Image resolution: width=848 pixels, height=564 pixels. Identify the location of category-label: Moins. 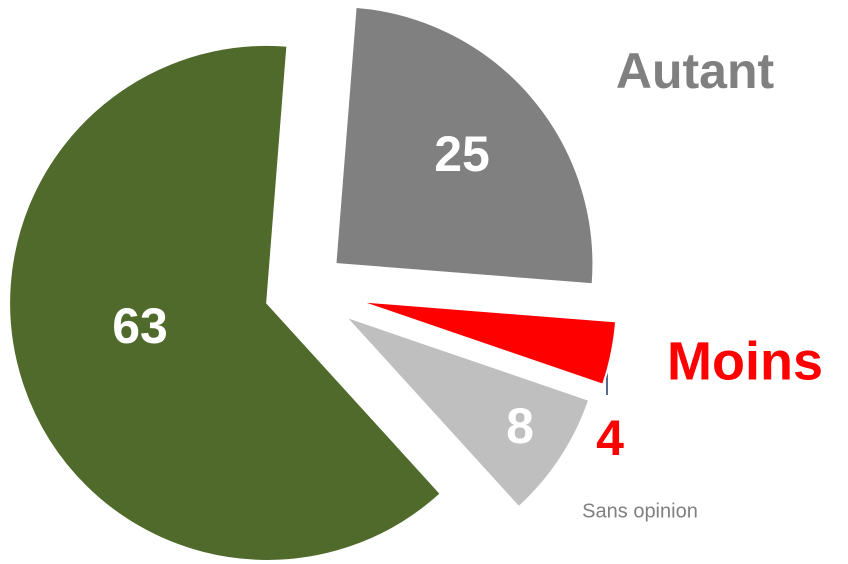
(745, 361).